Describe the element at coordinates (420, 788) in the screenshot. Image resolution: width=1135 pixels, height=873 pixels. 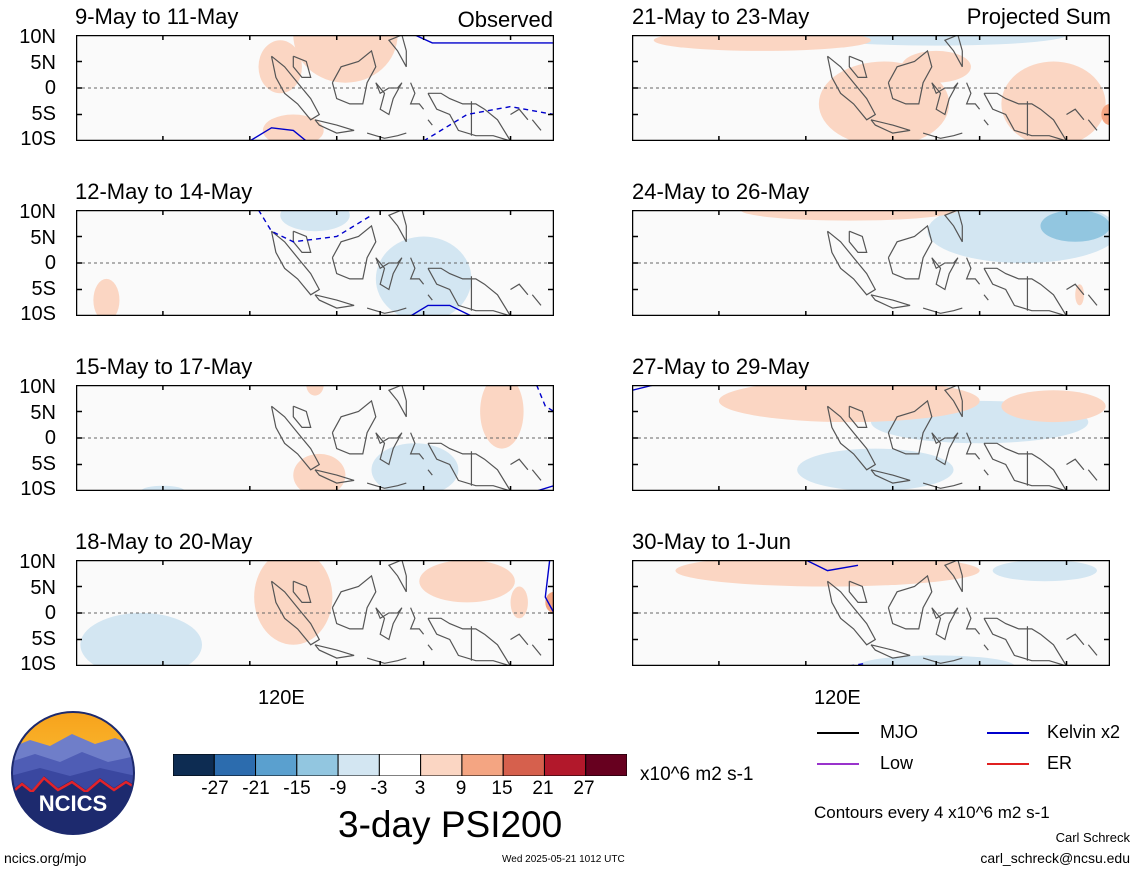
I see `colorbar-tick: 3` at that location.